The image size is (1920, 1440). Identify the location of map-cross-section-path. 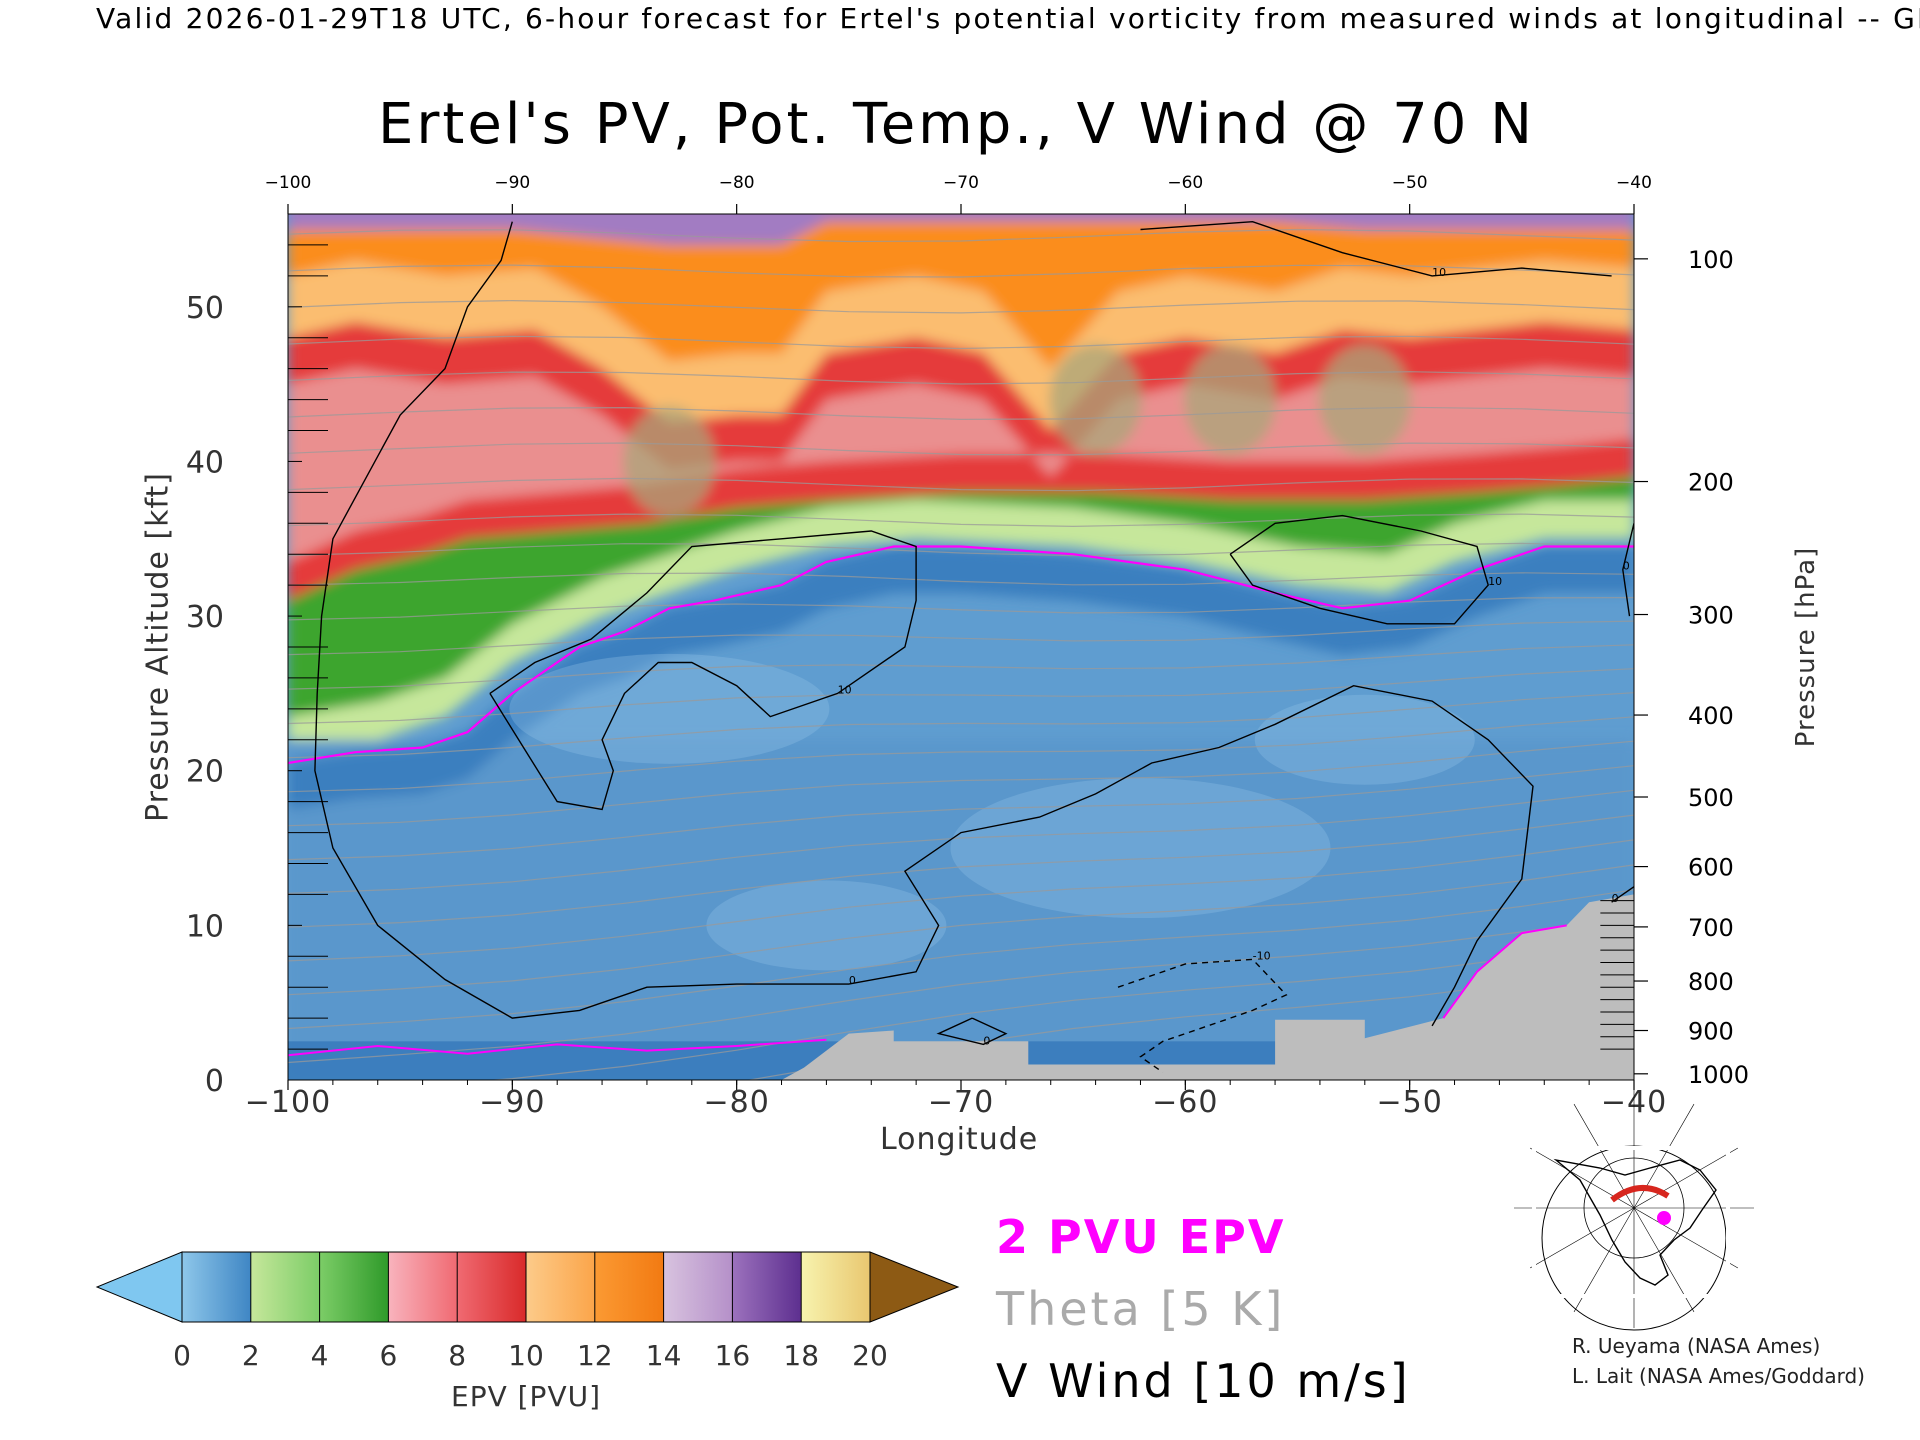
(1640, 1193).